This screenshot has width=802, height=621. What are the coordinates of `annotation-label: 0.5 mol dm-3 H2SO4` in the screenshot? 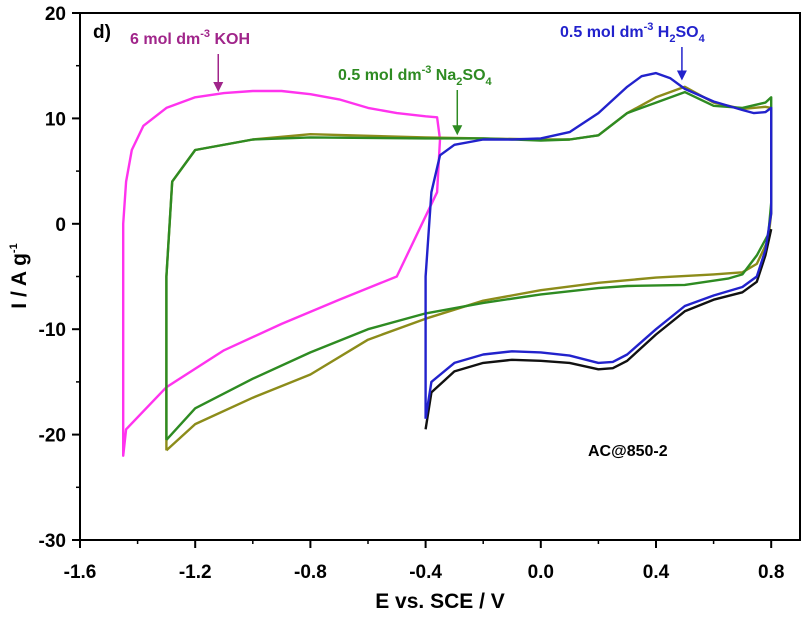 It's located at (633, 33).